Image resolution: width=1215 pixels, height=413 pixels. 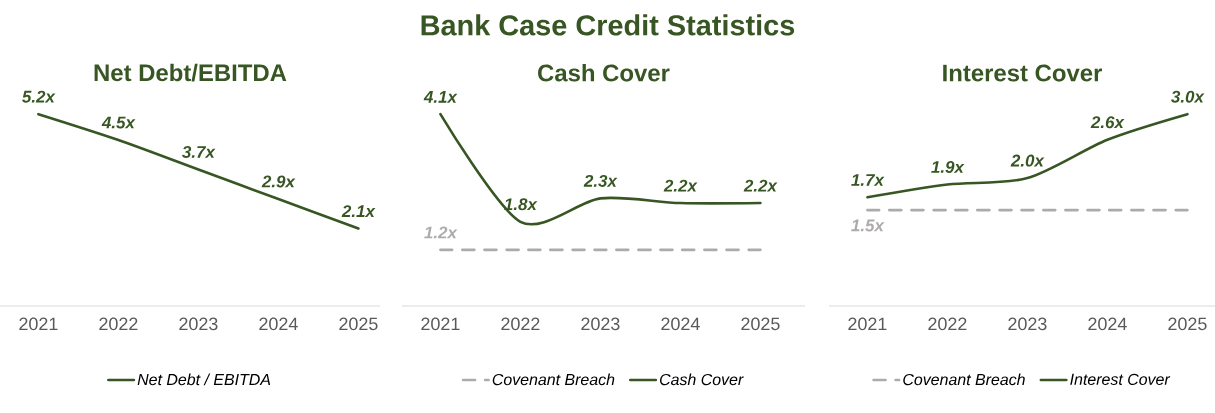 What do you see at coordinates (1120, 379) in the screenshot?
I see `legend-label: Interest Cover` at bounding box center [1120, 379].